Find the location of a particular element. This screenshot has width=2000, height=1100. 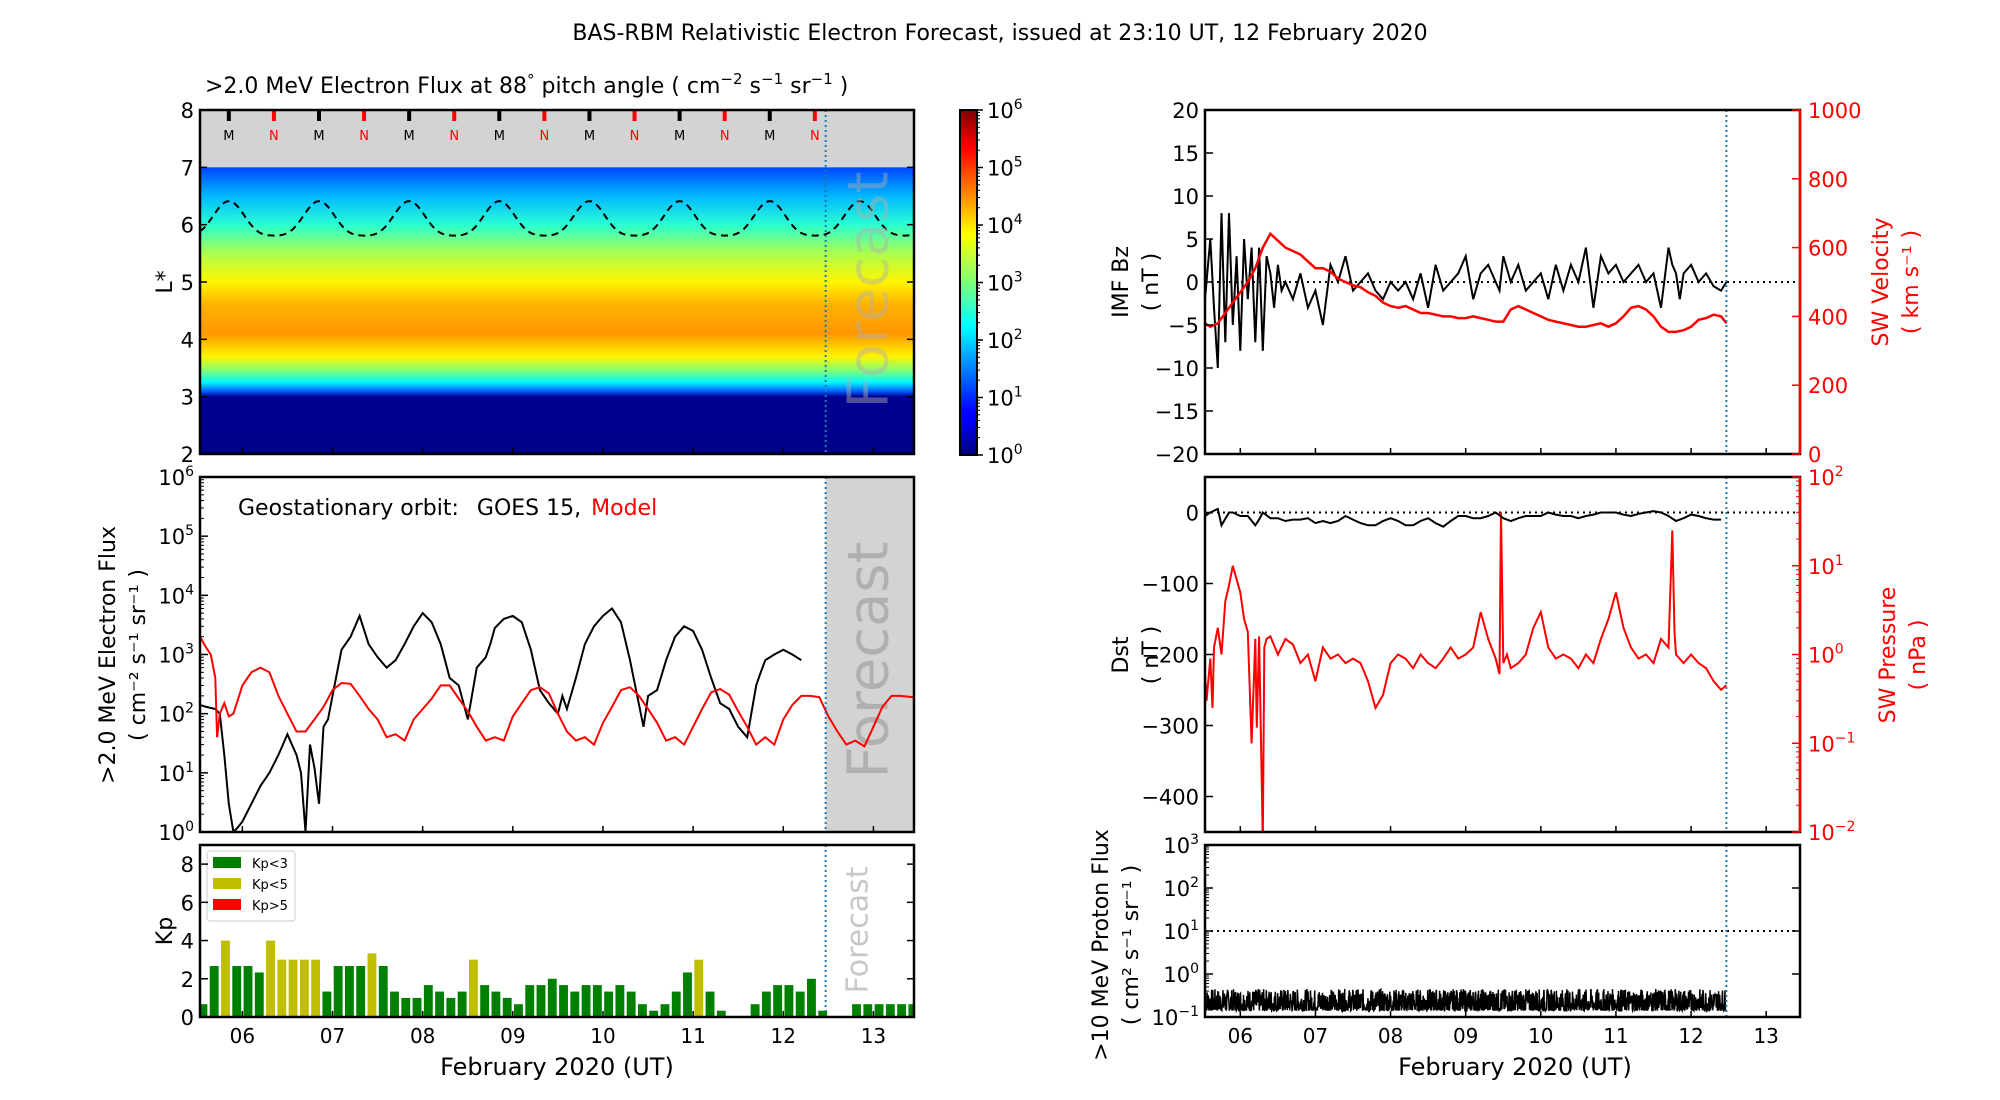

y-tick-label: 10 is located at coordinates (1185, 197).